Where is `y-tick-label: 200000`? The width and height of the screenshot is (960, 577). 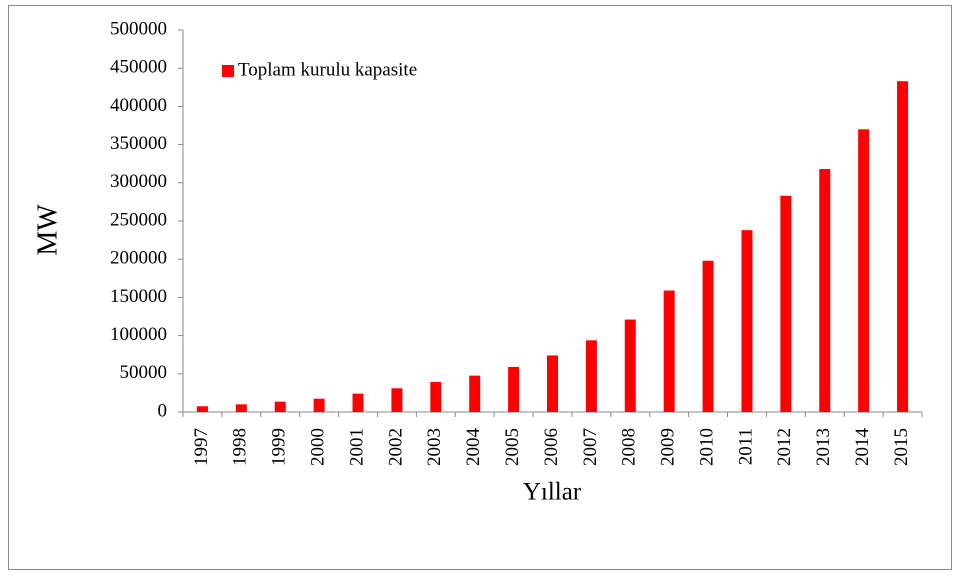
y-tick-label: 200000 is located at coordinates (138, 258).